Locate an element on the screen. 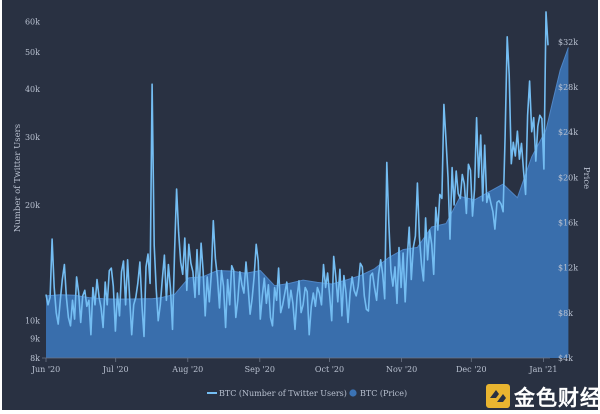 This screenshot has height=414, width=600. left-tick-label: 30k is located at coordinates (32, 137).